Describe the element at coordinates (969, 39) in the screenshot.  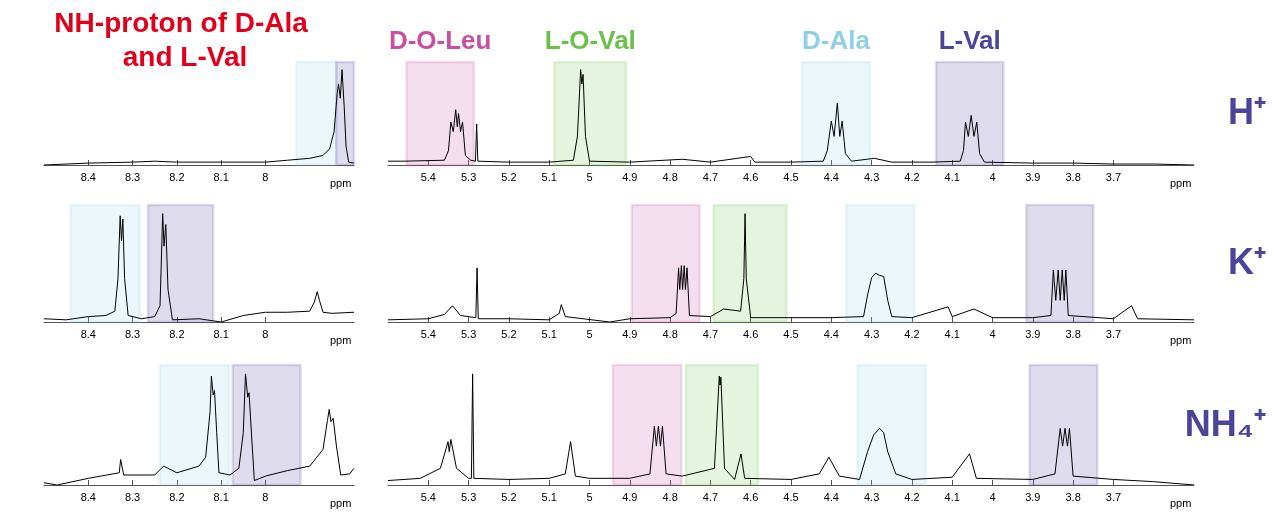
I see `band-label: L-Val` at that location.